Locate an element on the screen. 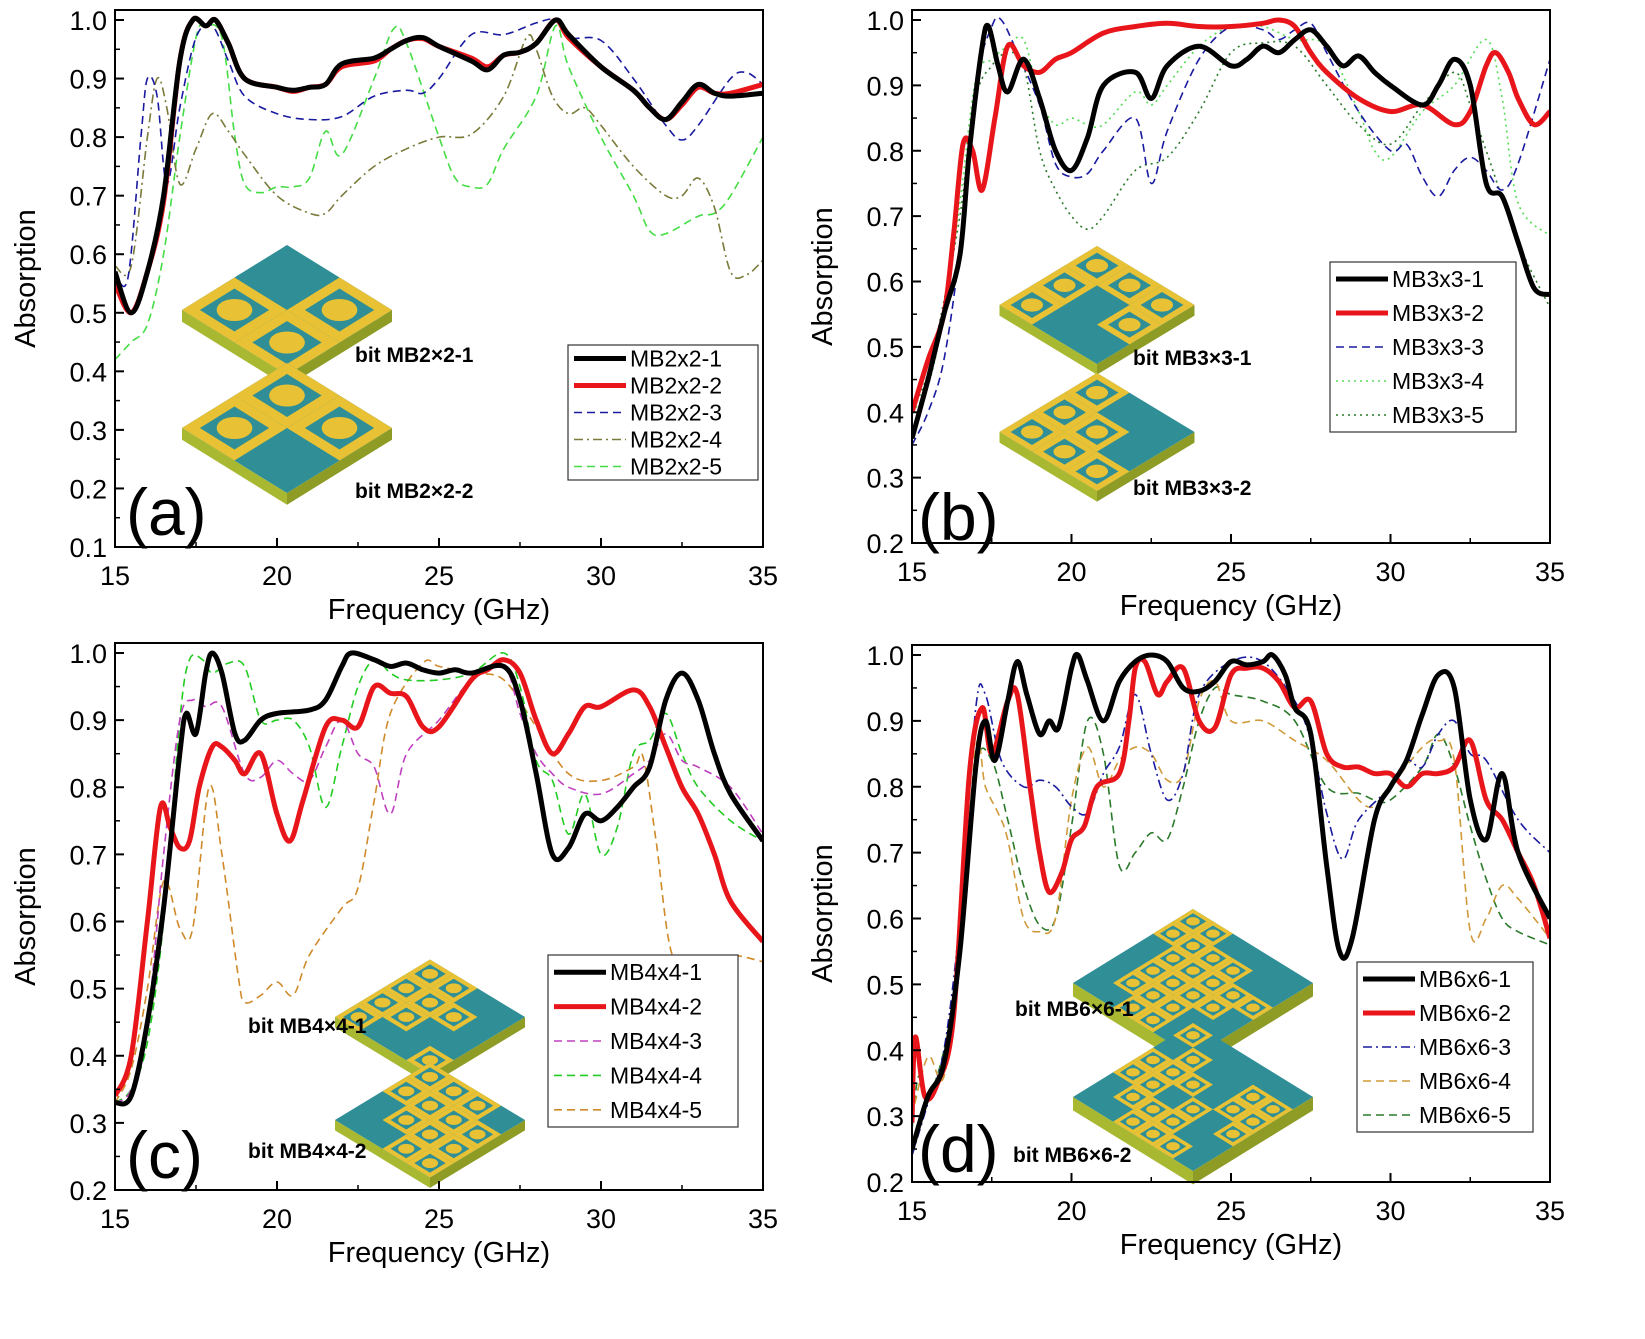 The height and width of the screenshot is (1339, 1645). legend: MB4x4-1 MB4x4-2 MB4x4-3 MB4x4-4 MB4x4-5 is located at coordinates (643, 1041).